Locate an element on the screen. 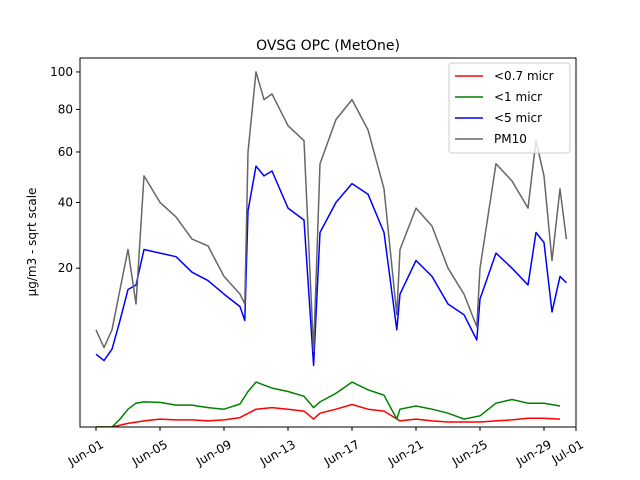 This screenshot has width=640, height=480. y-tick-label: 40 is located at coordinates (65, 202).